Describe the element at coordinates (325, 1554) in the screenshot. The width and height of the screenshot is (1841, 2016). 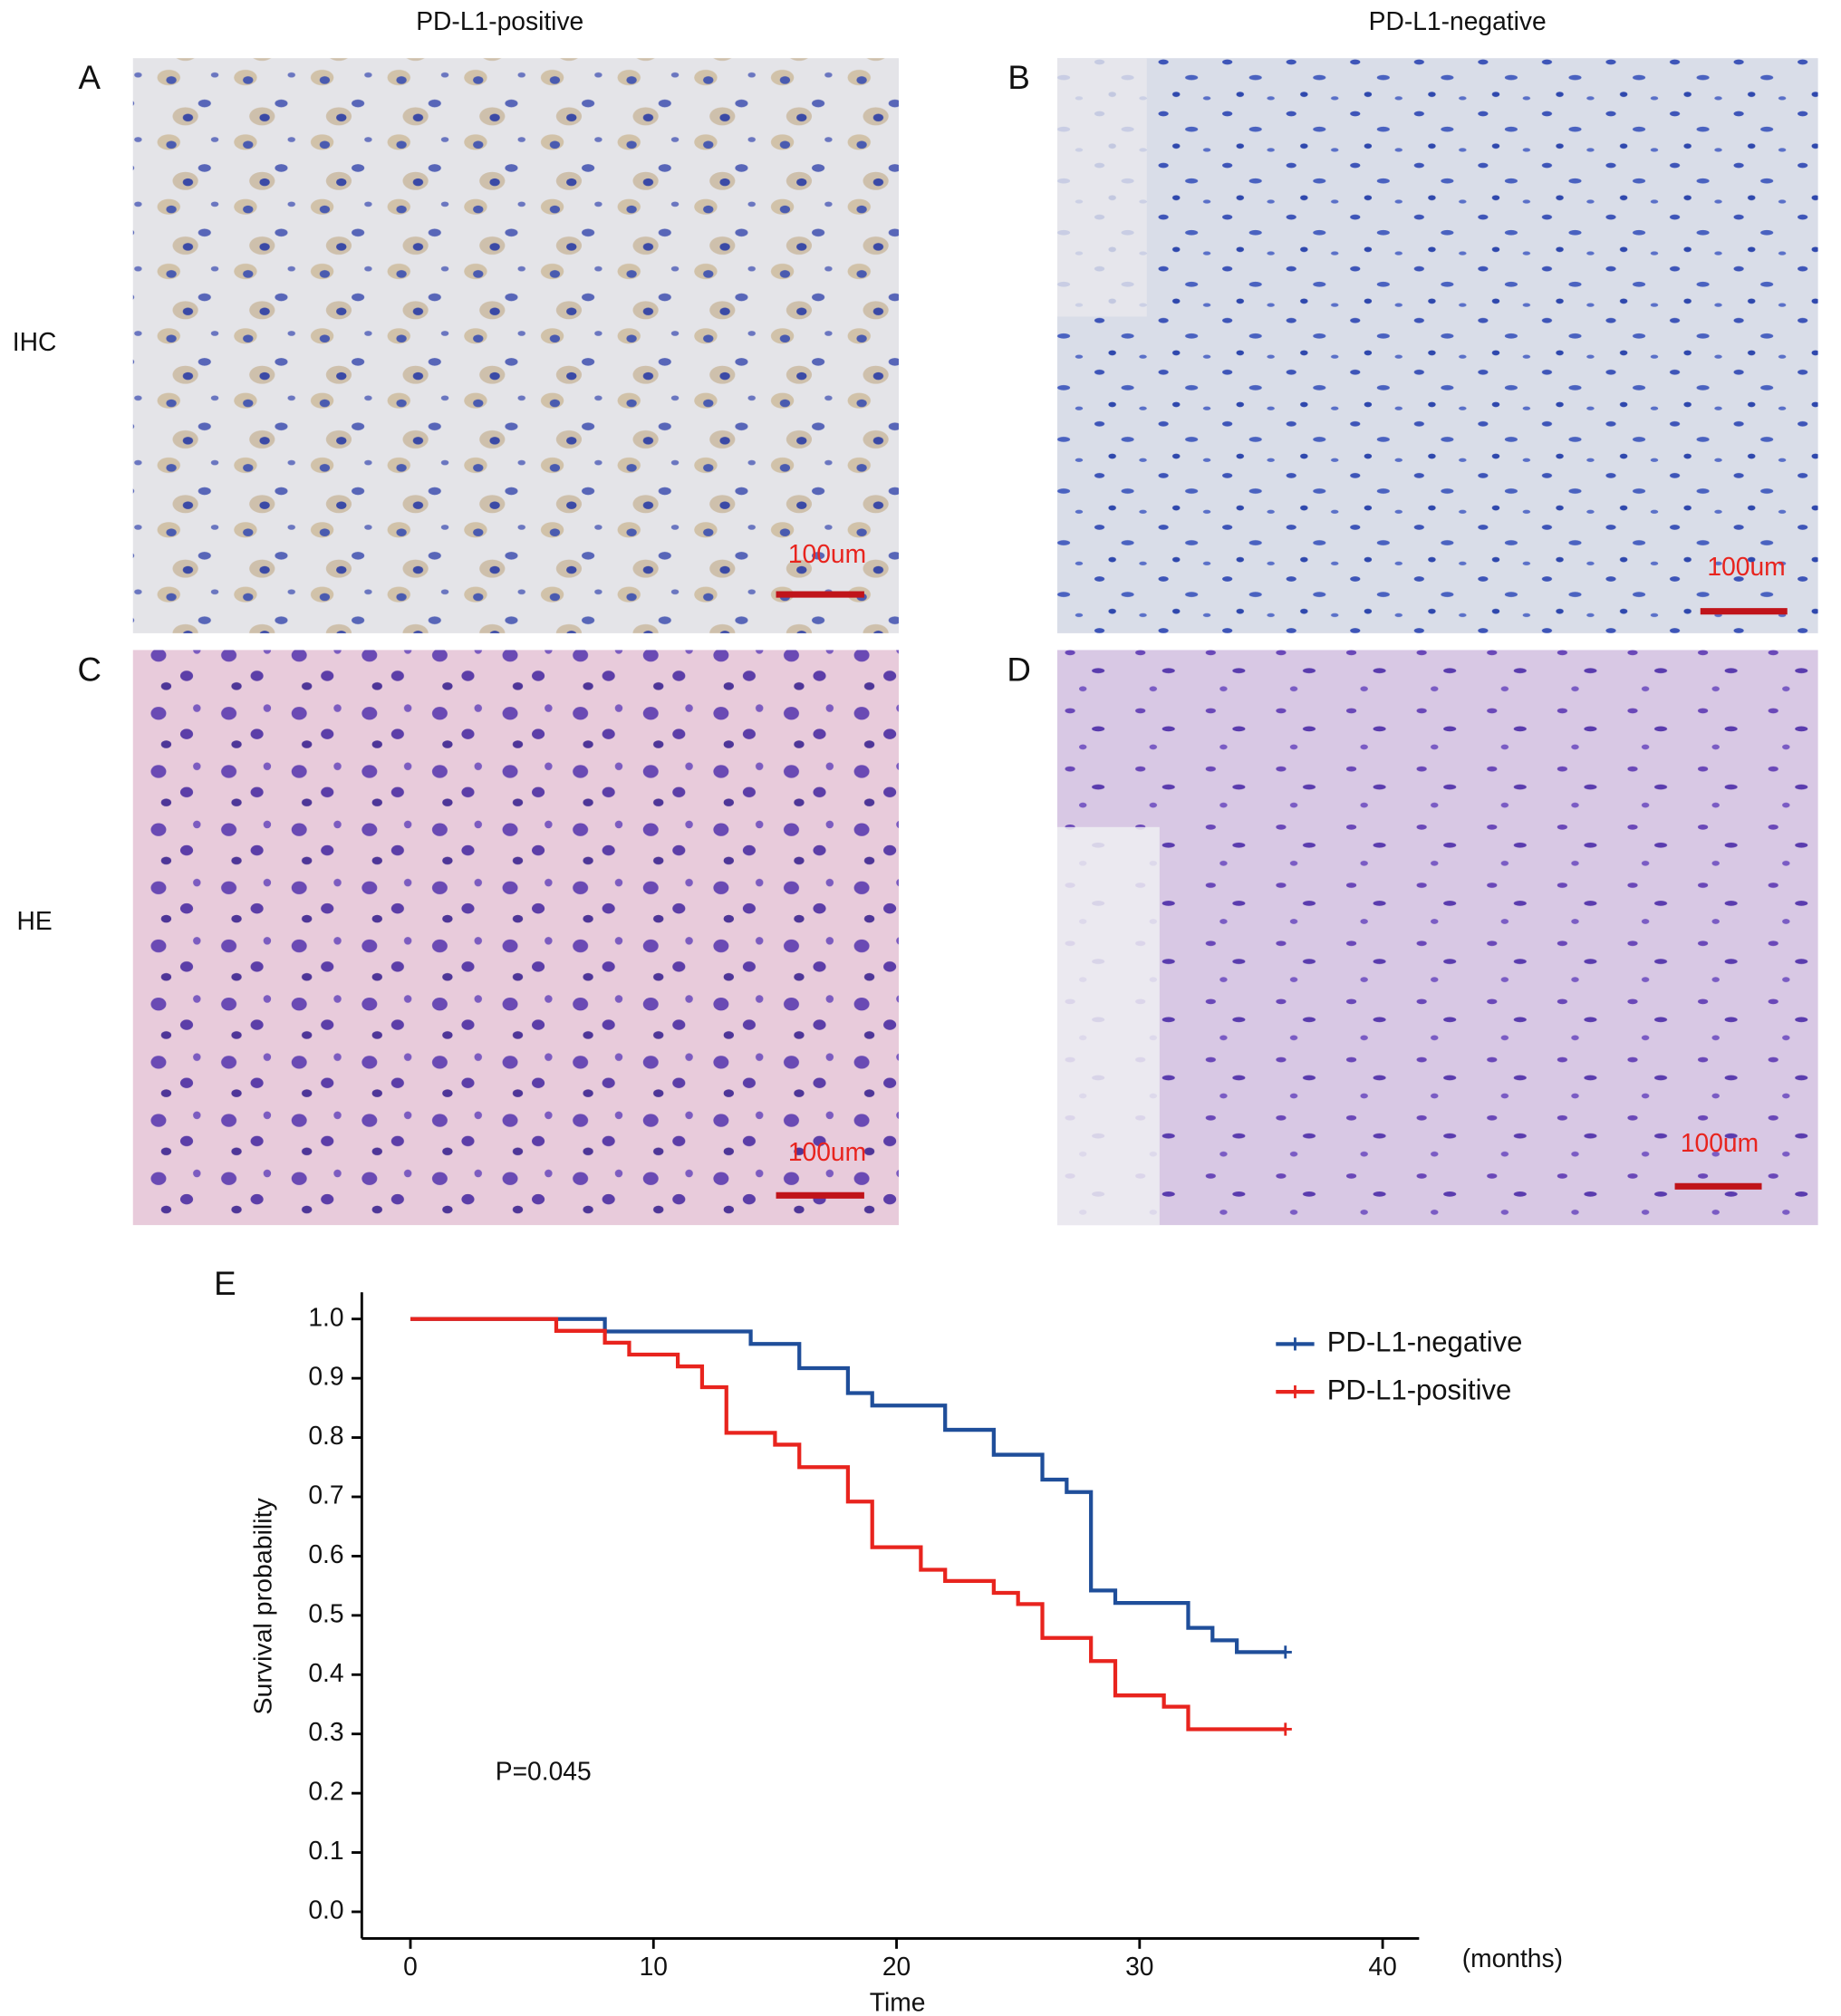
I see `y-tick-label: 0.6` at that location.